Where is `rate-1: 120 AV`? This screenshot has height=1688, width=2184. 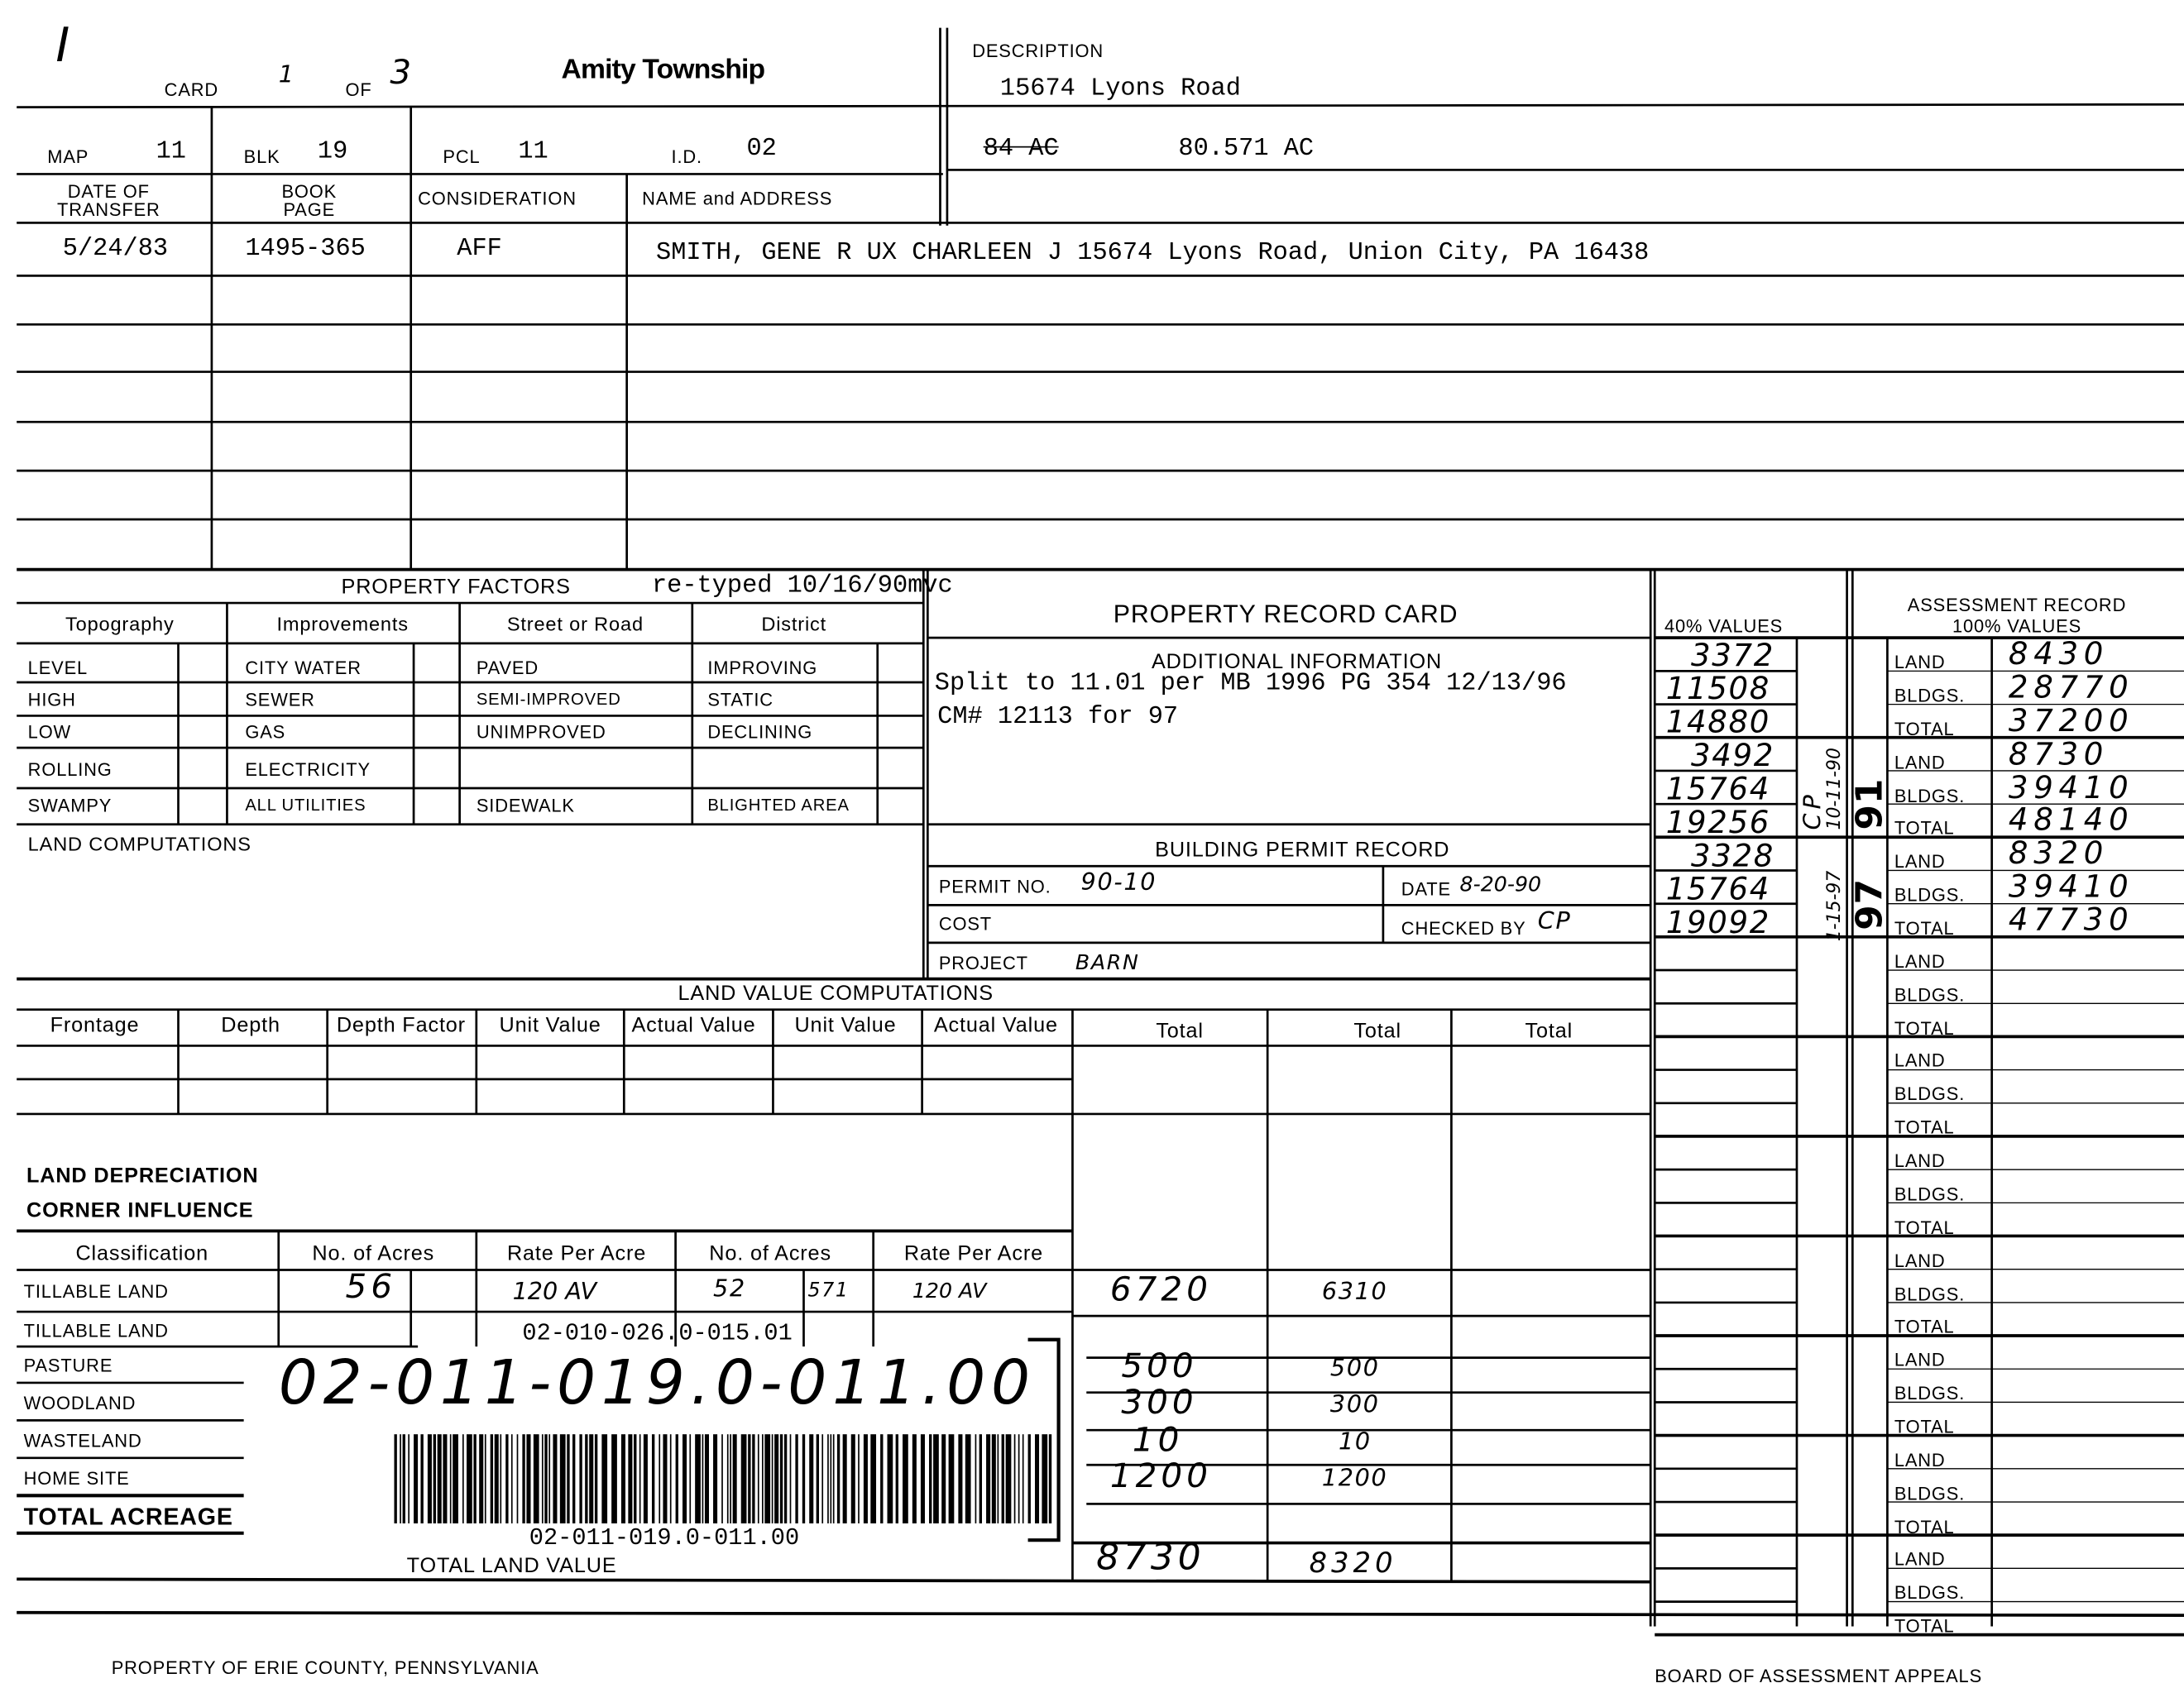 rate-1: 120 AV is located at coordinates (554, 1292).